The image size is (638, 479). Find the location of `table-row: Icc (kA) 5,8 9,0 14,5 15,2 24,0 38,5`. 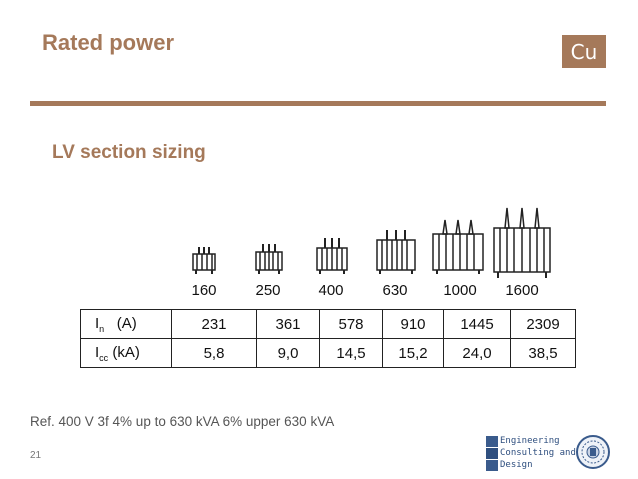

table-row: Icc (kA) 5,8 9,0 14,5 15,2 24,0 38,5 is located at coordinates (328, 353).